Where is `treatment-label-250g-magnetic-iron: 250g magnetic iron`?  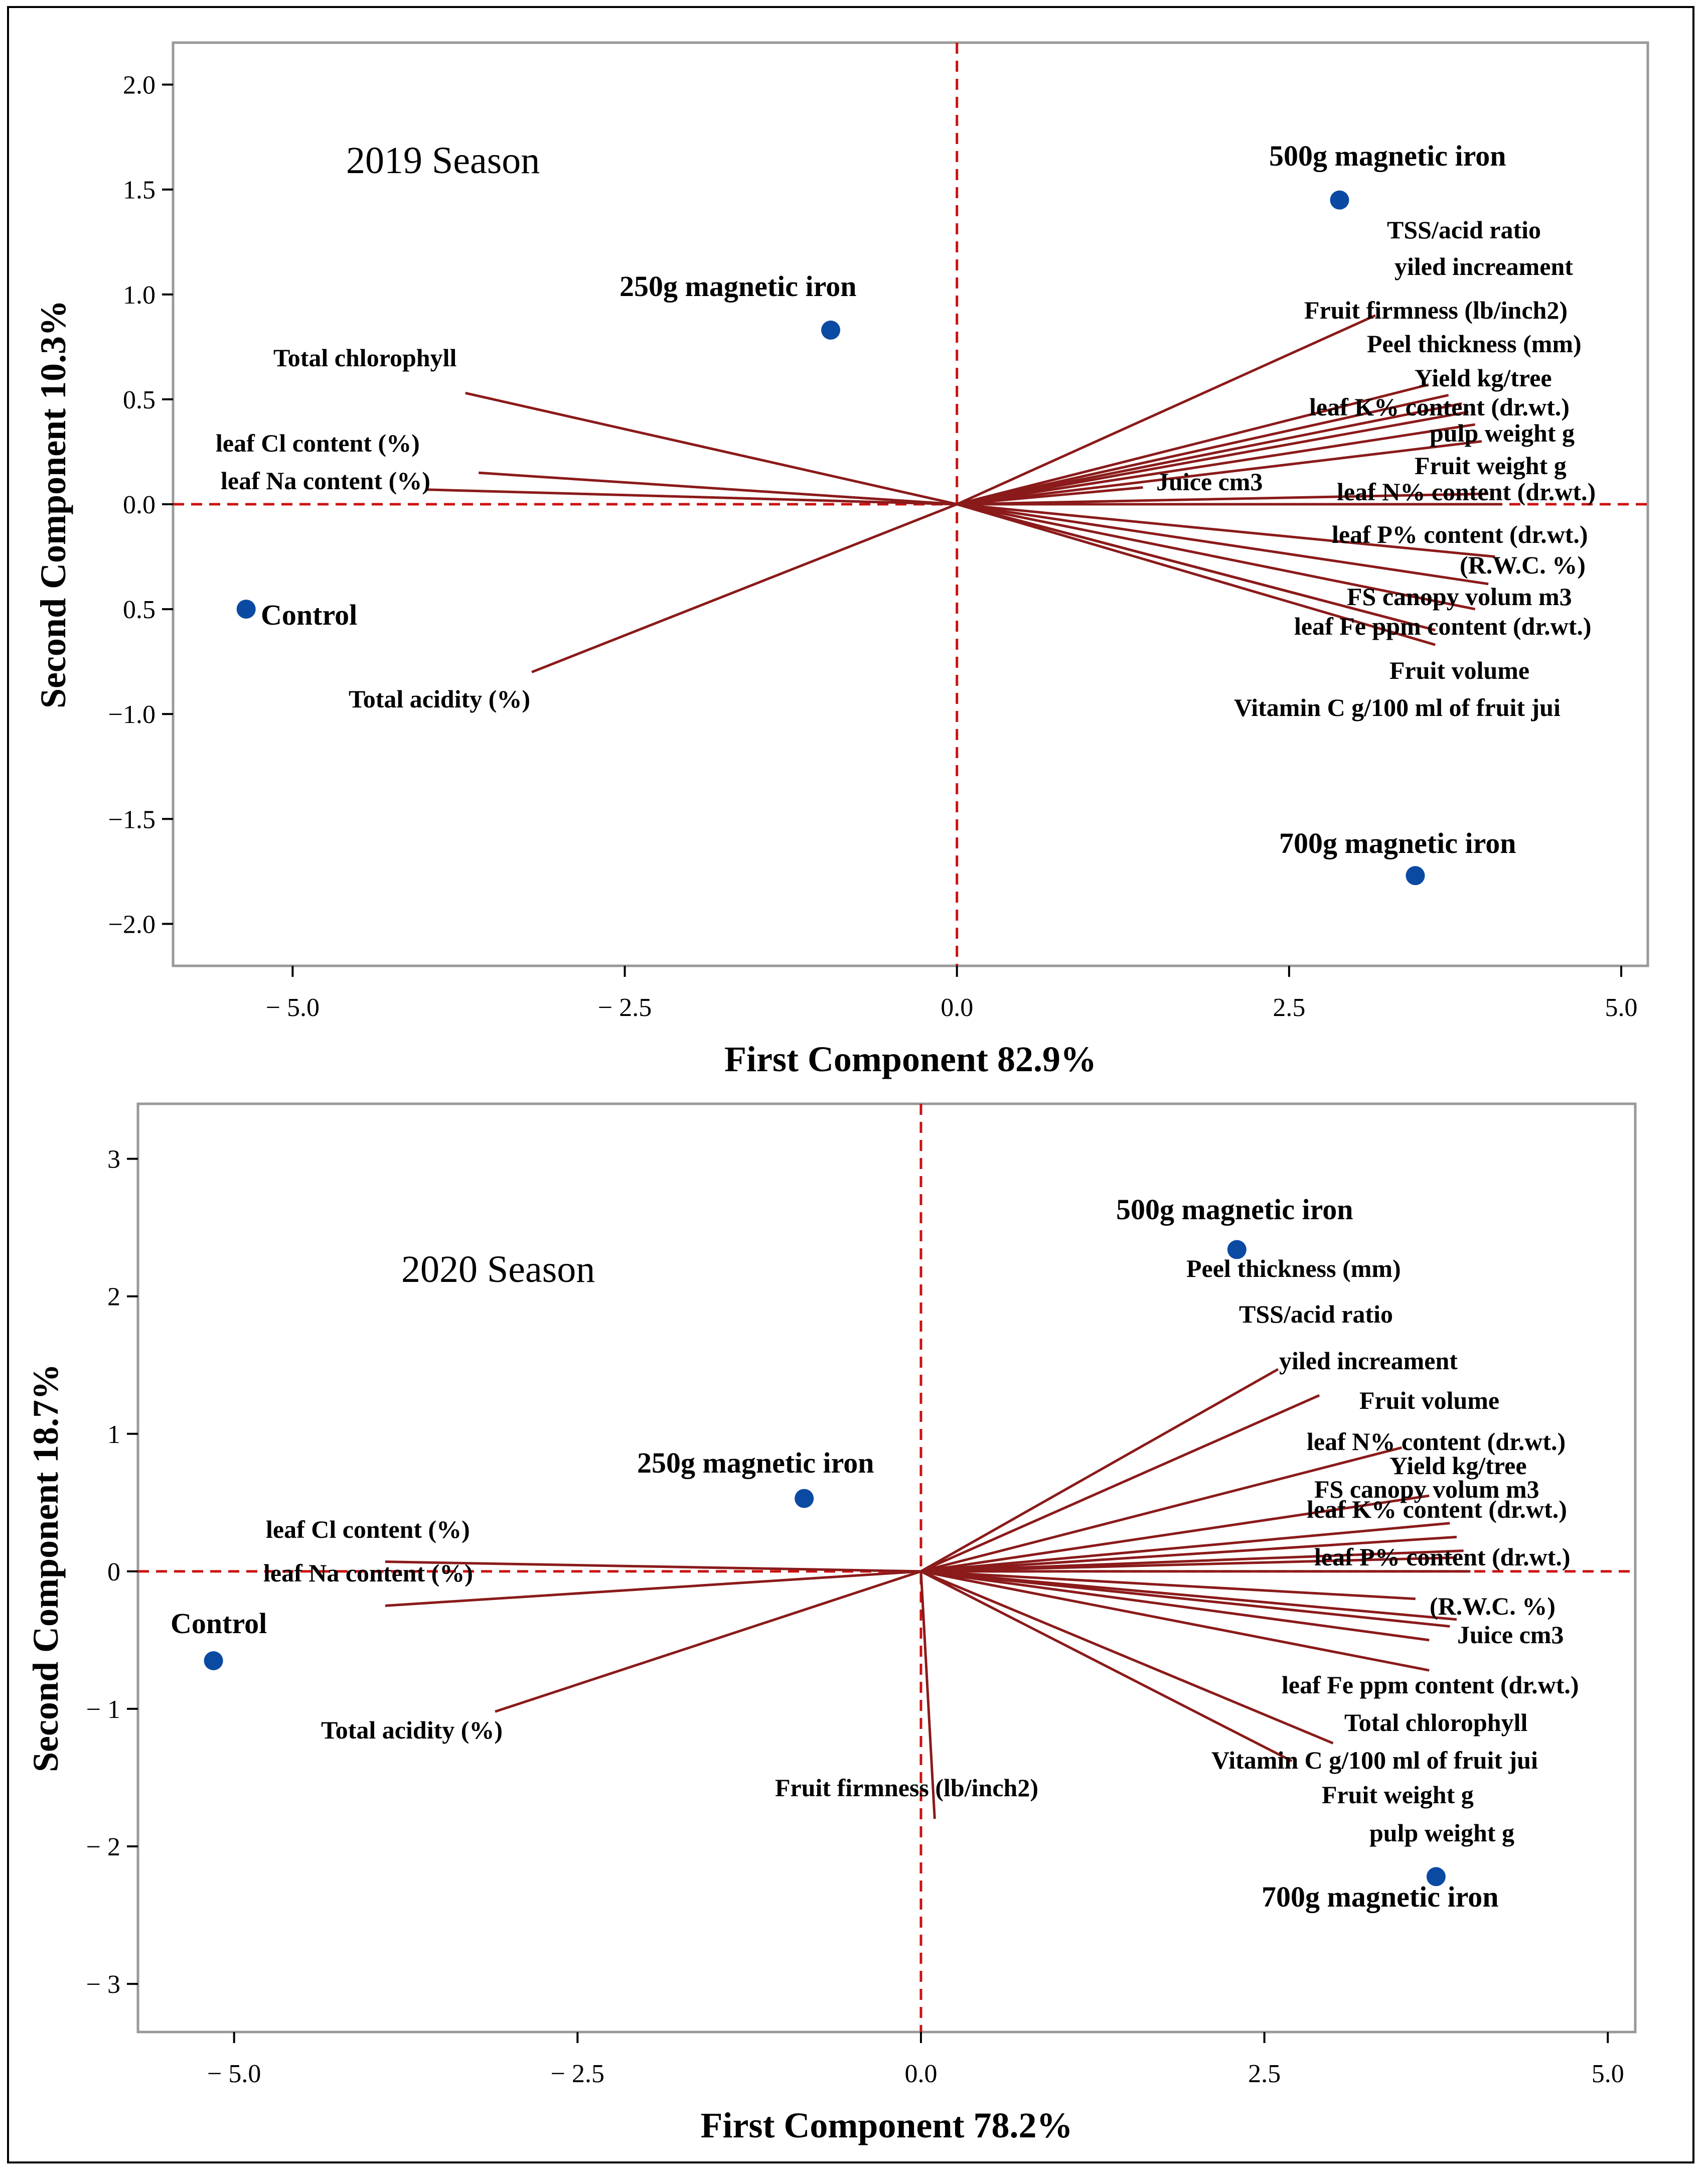
treatment-label-250g-magnetic-iron: 250g magnetic iron is located at coordinates (738, 286).